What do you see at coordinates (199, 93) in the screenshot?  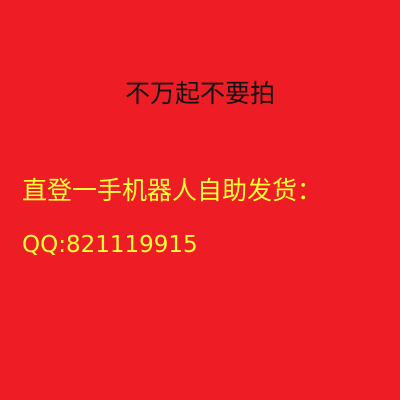 I see `notice-text: 不万起不要拍` at bounding box center [199, 93].